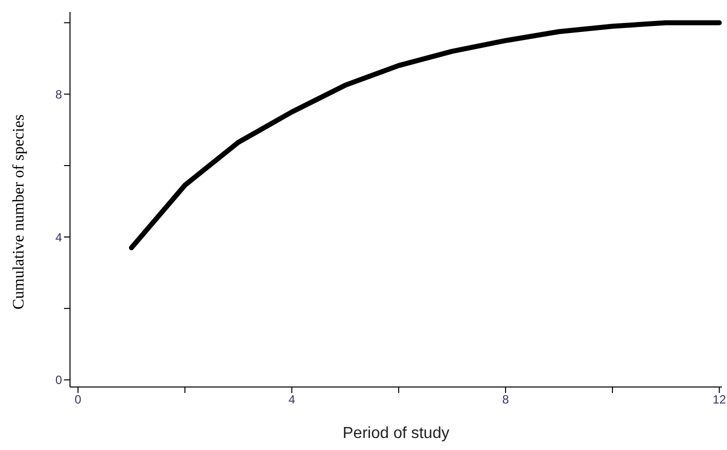 The image size is (727, 450). What do you see at coordinates (19, 212) in the screenshot?
I see `y-axis-title: Cumulative number of species` at bounding box center [19, 212].